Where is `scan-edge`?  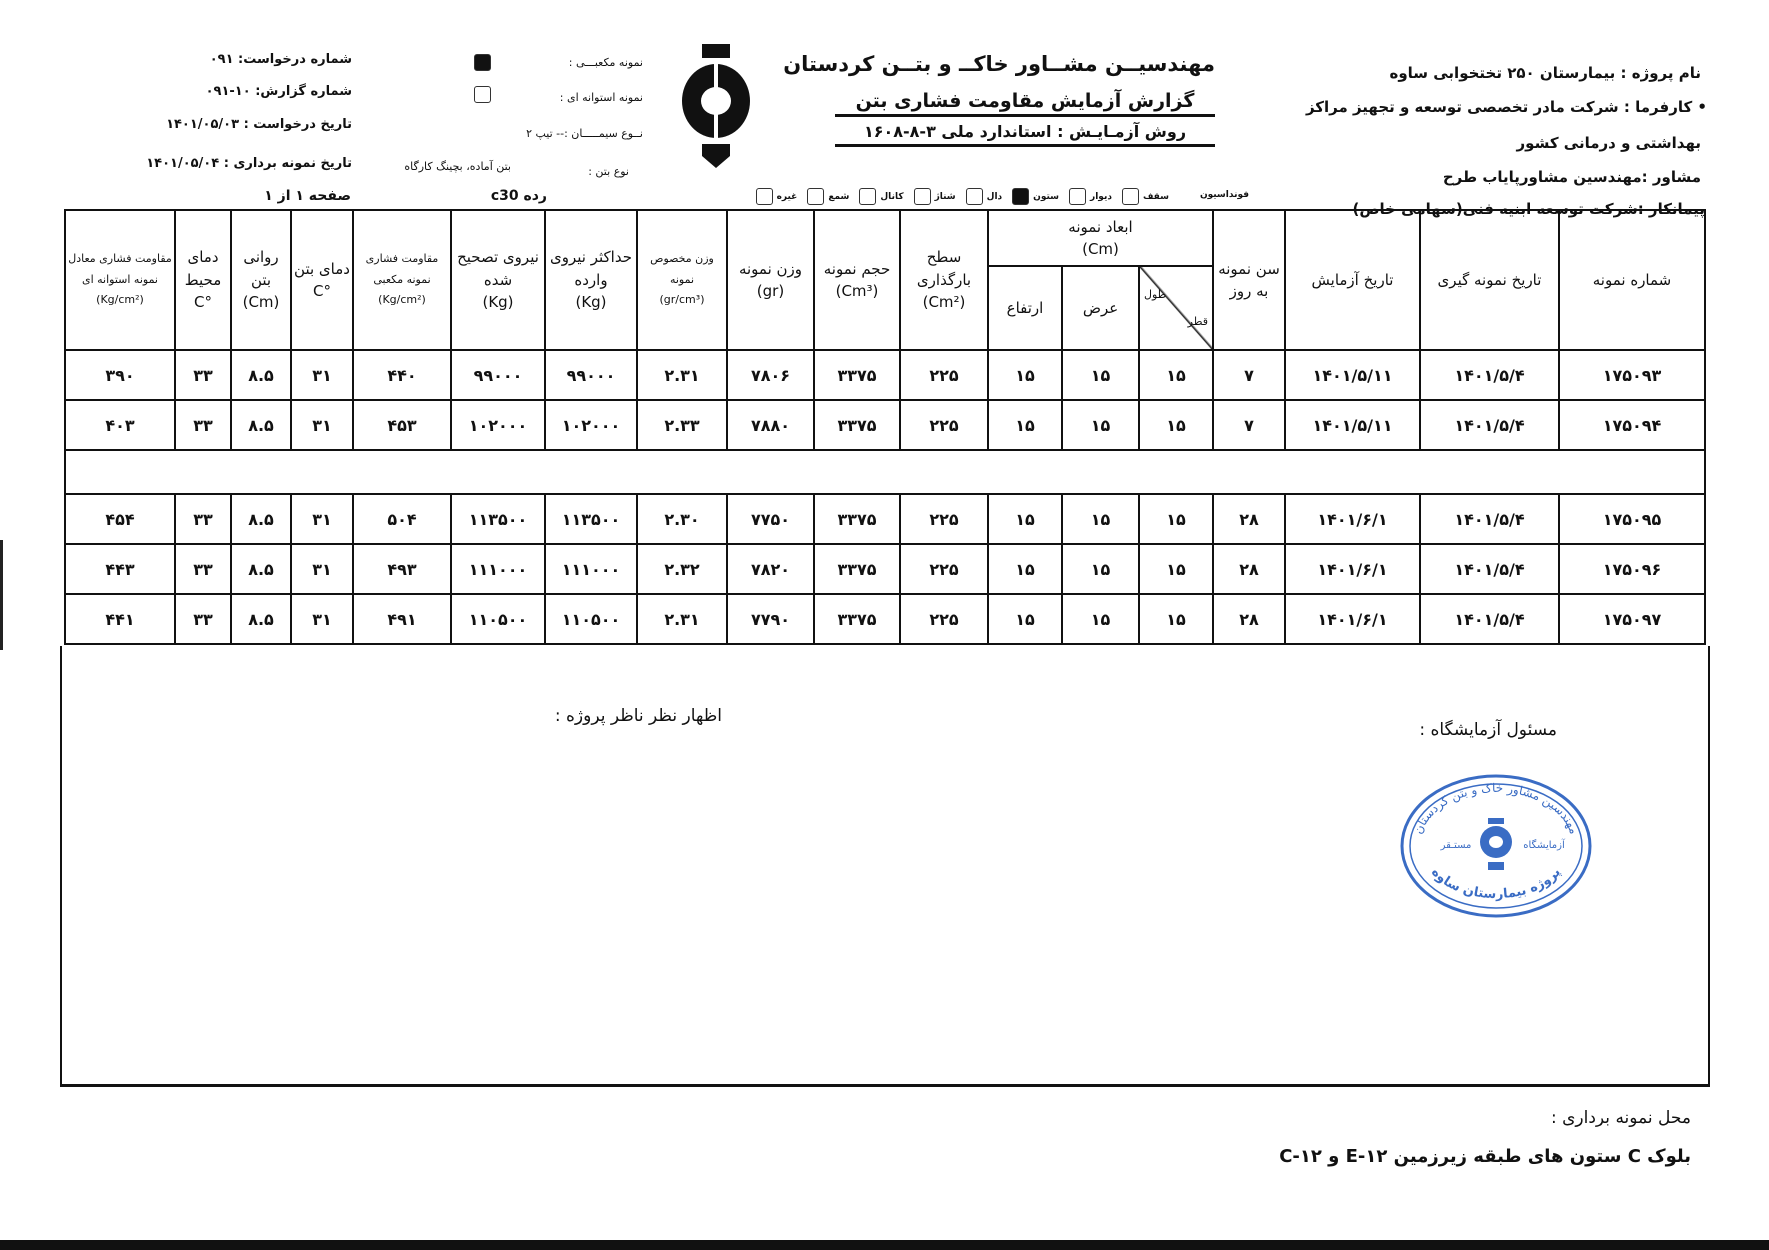 scan-edge is located at coordinates (1, 595).